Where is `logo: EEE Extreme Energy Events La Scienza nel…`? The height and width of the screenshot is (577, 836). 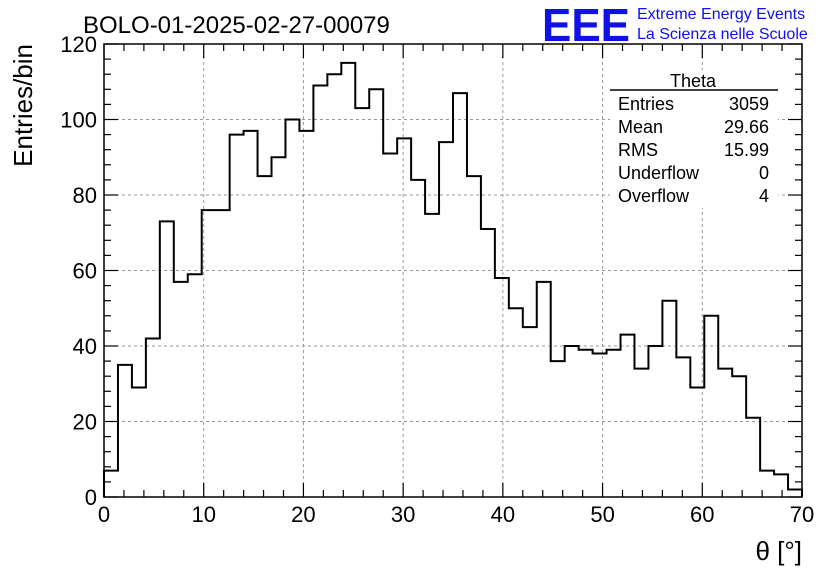
logo: EEE Extreme Energy Events La Scienza nel… is located at coordinates (675, 25).